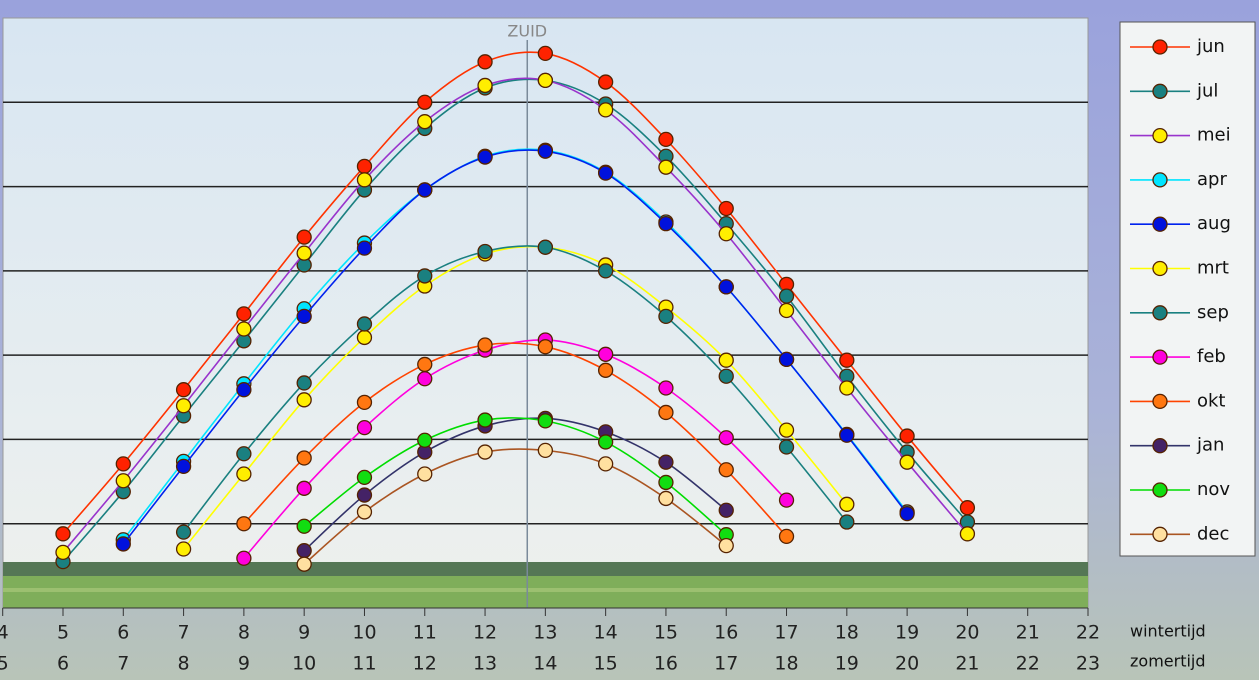 The width and height of the screenshot is (1259, 680). Describe the element at coordinates (63, 664) in the screenshot. I see `x2-tick-label: 6` at that location.